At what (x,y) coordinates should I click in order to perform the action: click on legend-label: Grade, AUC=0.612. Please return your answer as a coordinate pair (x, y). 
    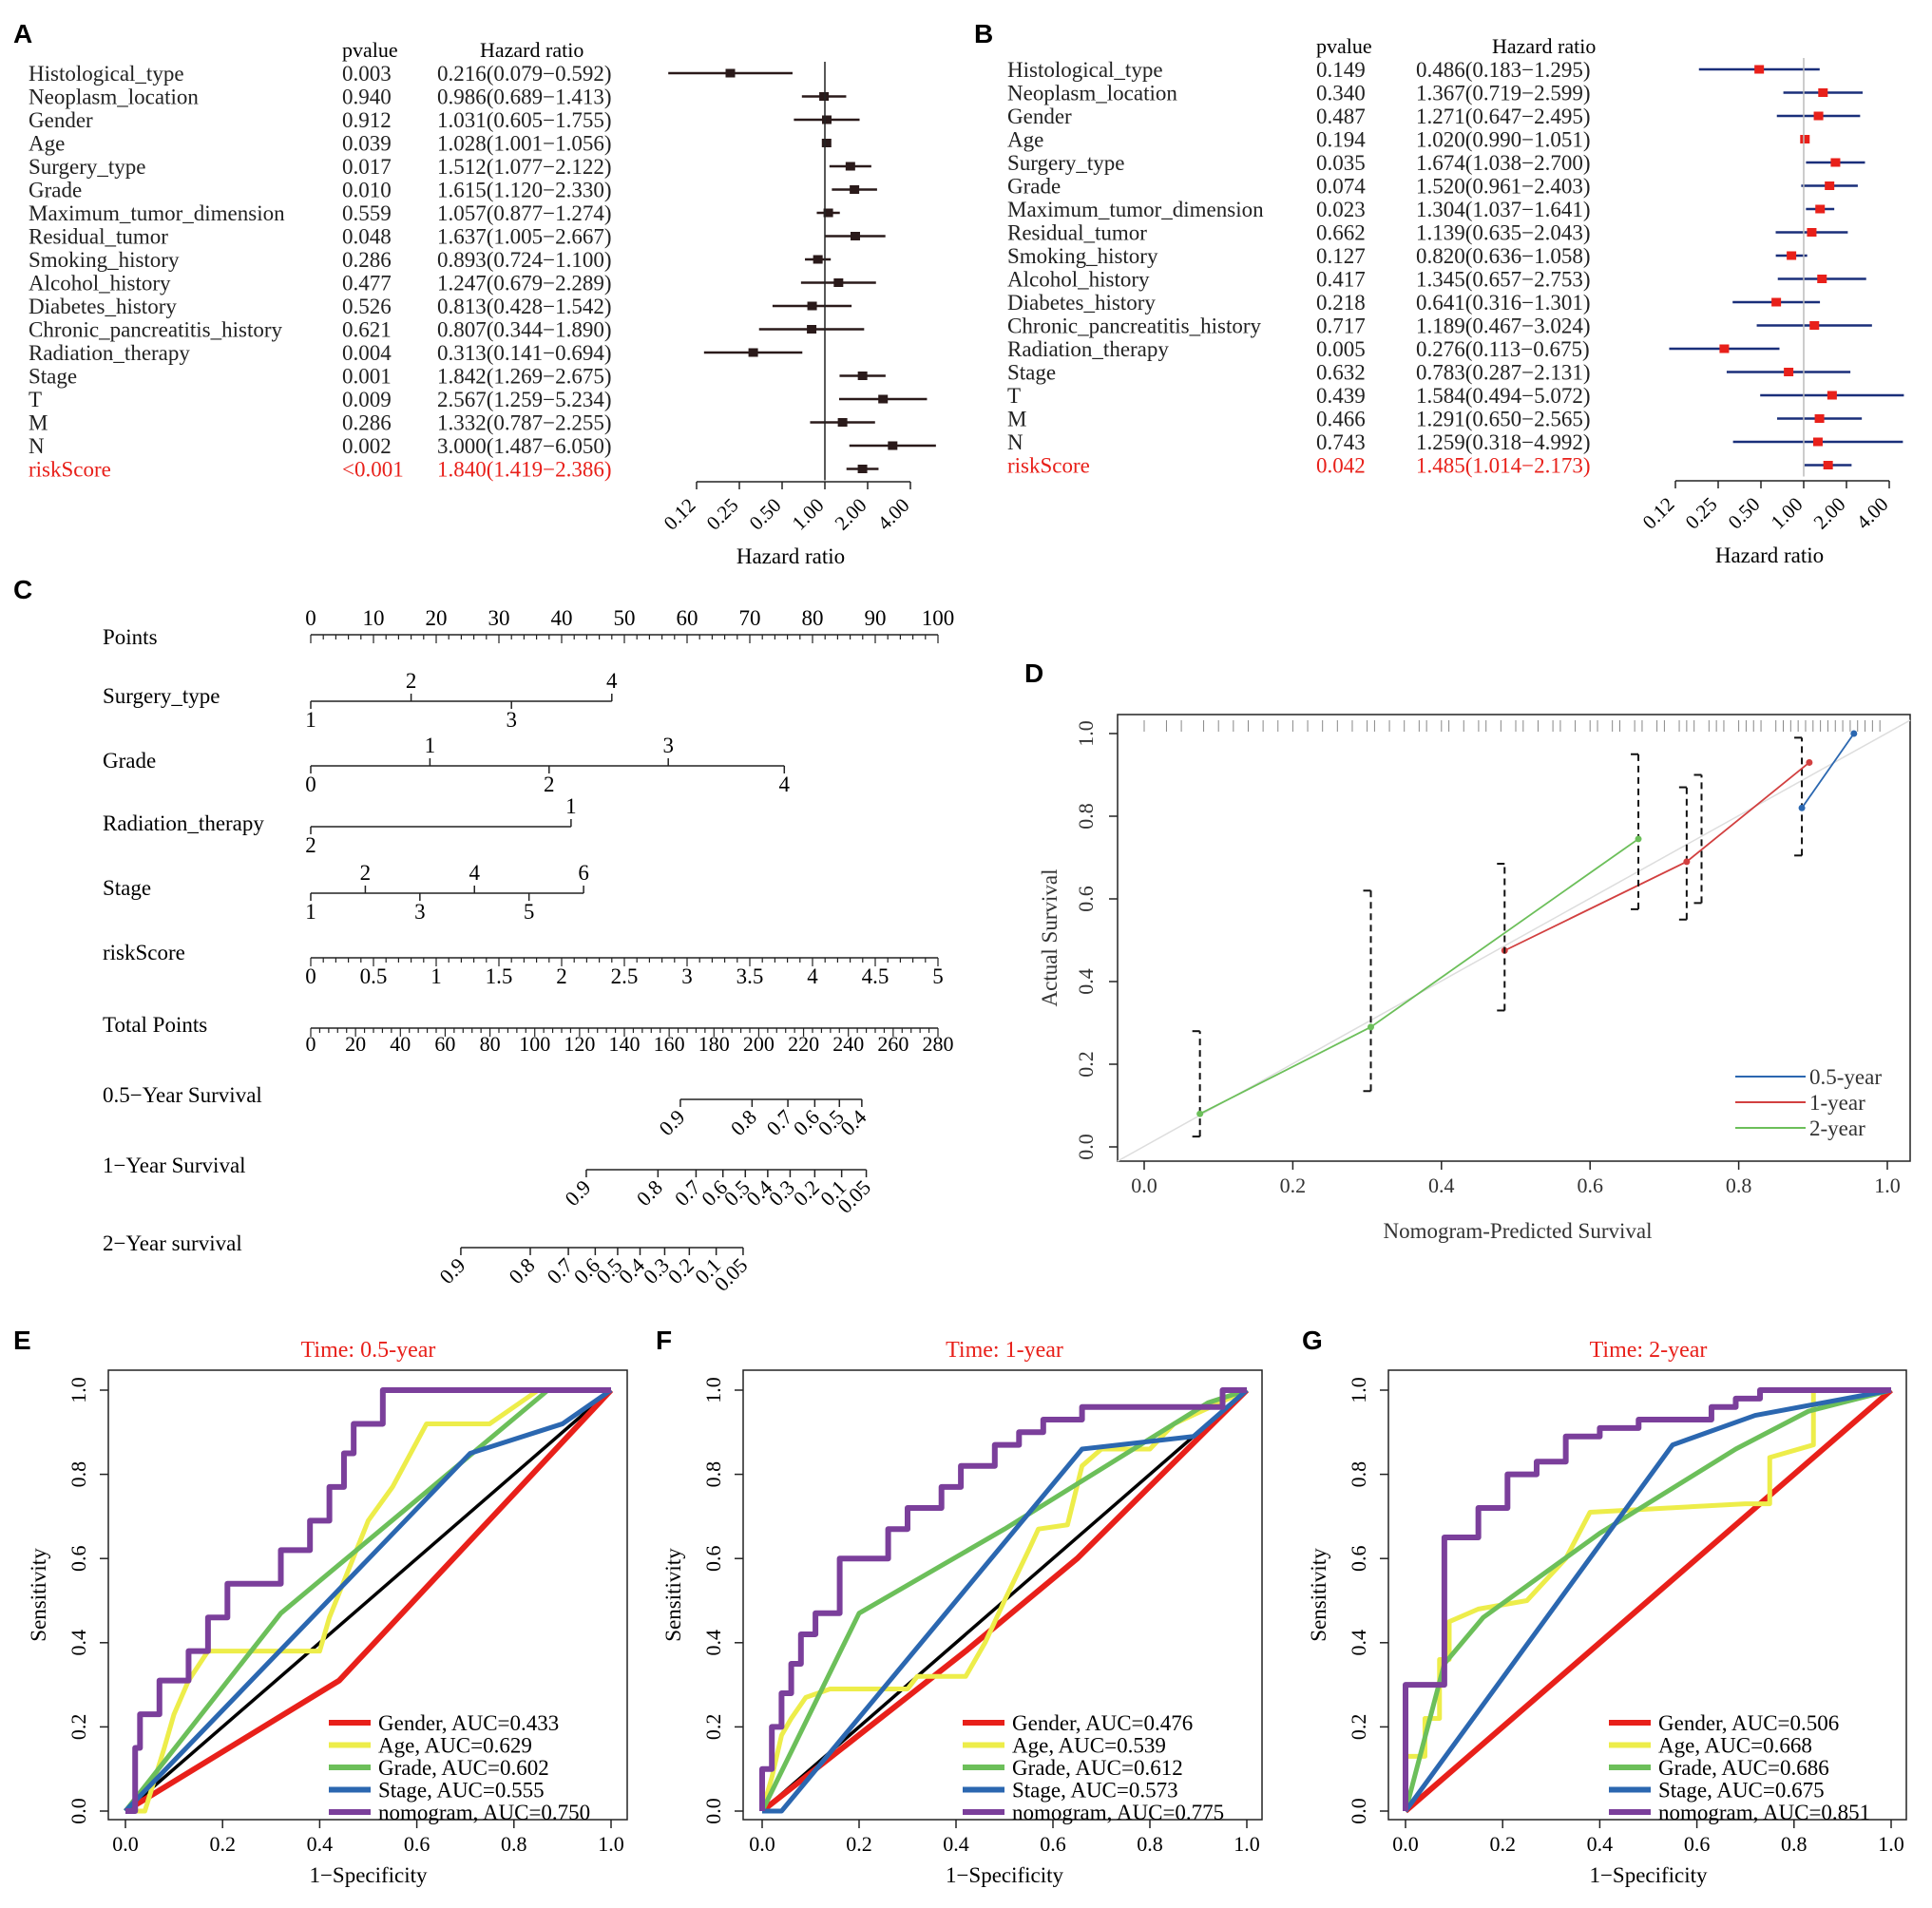
    Looking at the image, I should click on (1097, 1768).